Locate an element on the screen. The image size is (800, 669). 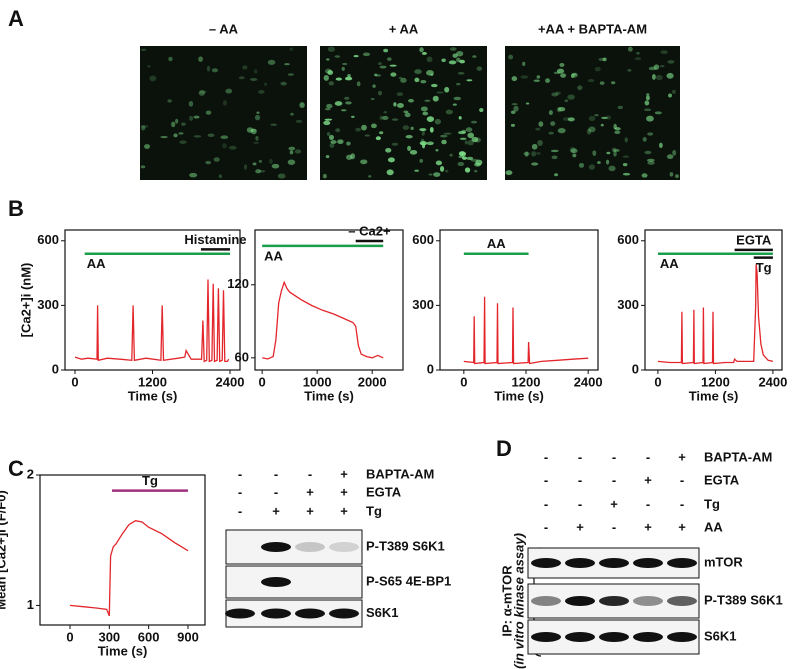
condition-label: AA is located at coordinates (713, 526).